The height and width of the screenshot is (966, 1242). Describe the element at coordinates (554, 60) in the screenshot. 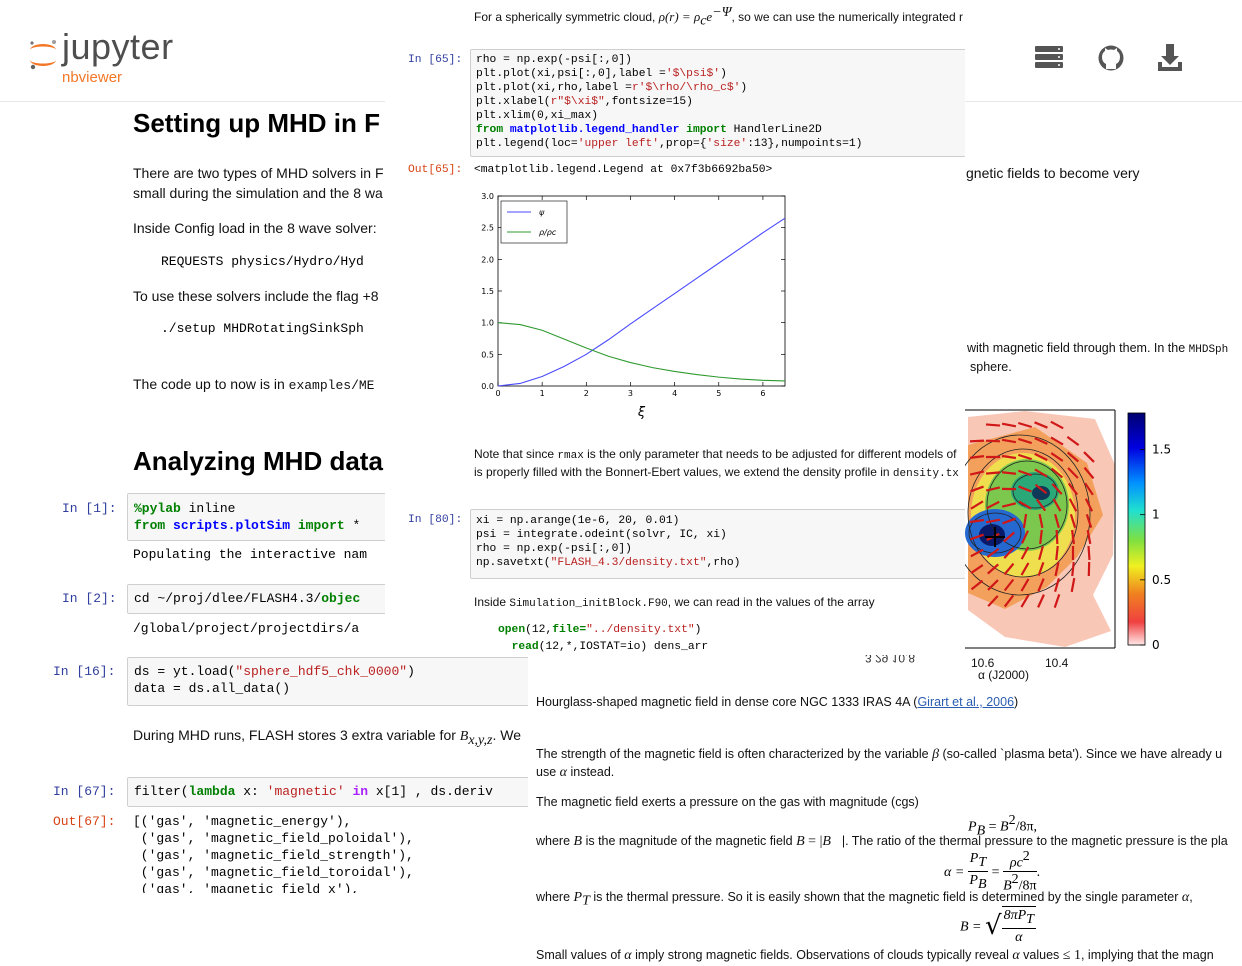

I see `code-line: rho = np.exp(-psi[:,0])` at that location.